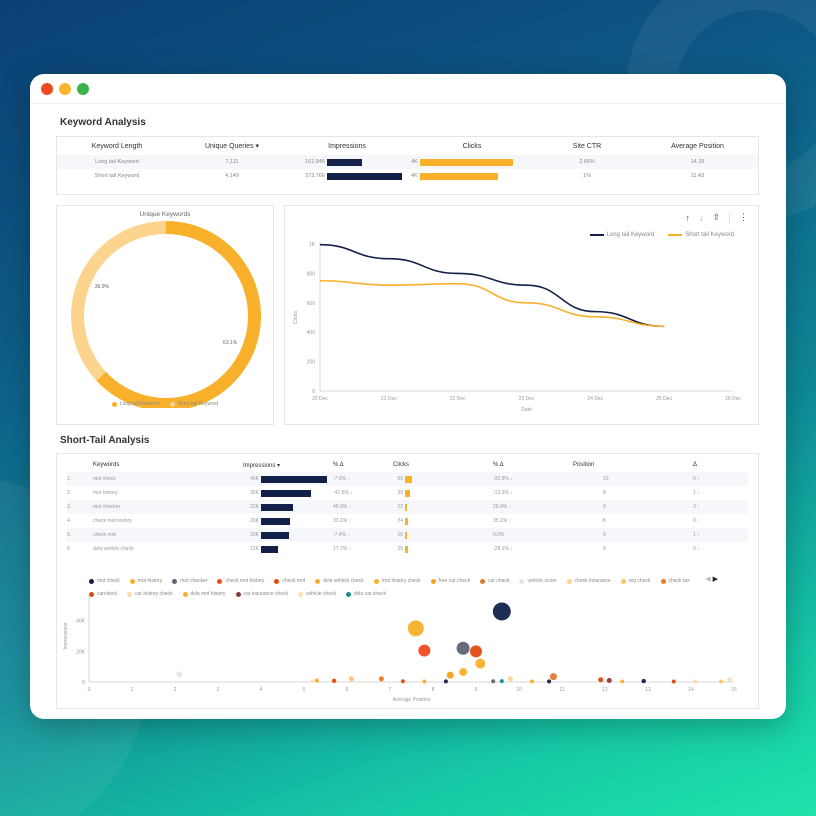 The height and width of the screenshot is (816, 816). What do you see at coordinates (708, 579) in the screenshot?
I see `legend-prev-button: ◀` at bounding box center [708, 579].